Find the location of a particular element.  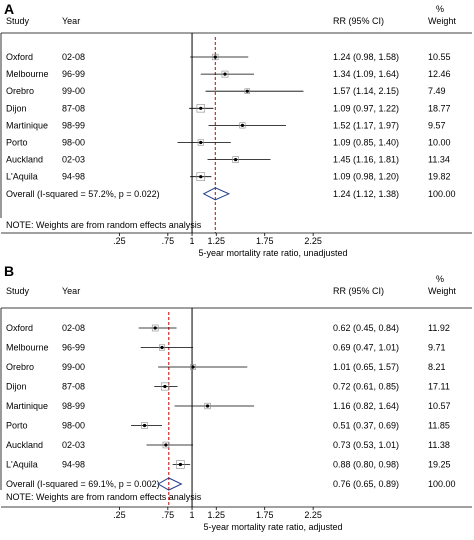

x-axis-label: 5-year mortality rate ratio, adjusted is located at coordinates (272, 527).